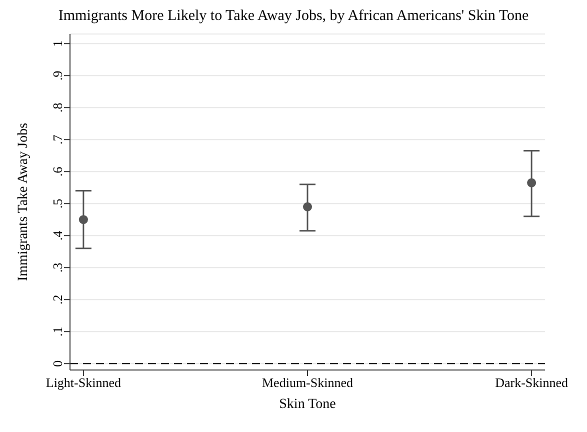 Image resolution: width=587 pixels, height=432 pixels. What do you see at coordinates (57, 235) in the screenshot?
I see `y-tick-label: .4` at bounding box center [57, 235].